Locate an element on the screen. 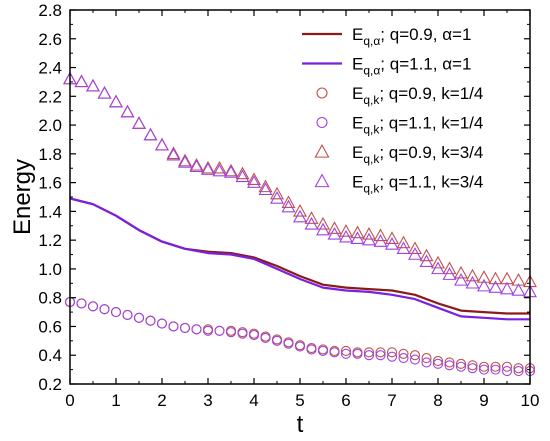 The image size is (550, 441). legend-item: Eq,k; q=1.1, k=1/4 is located at coordinates (399, 125).